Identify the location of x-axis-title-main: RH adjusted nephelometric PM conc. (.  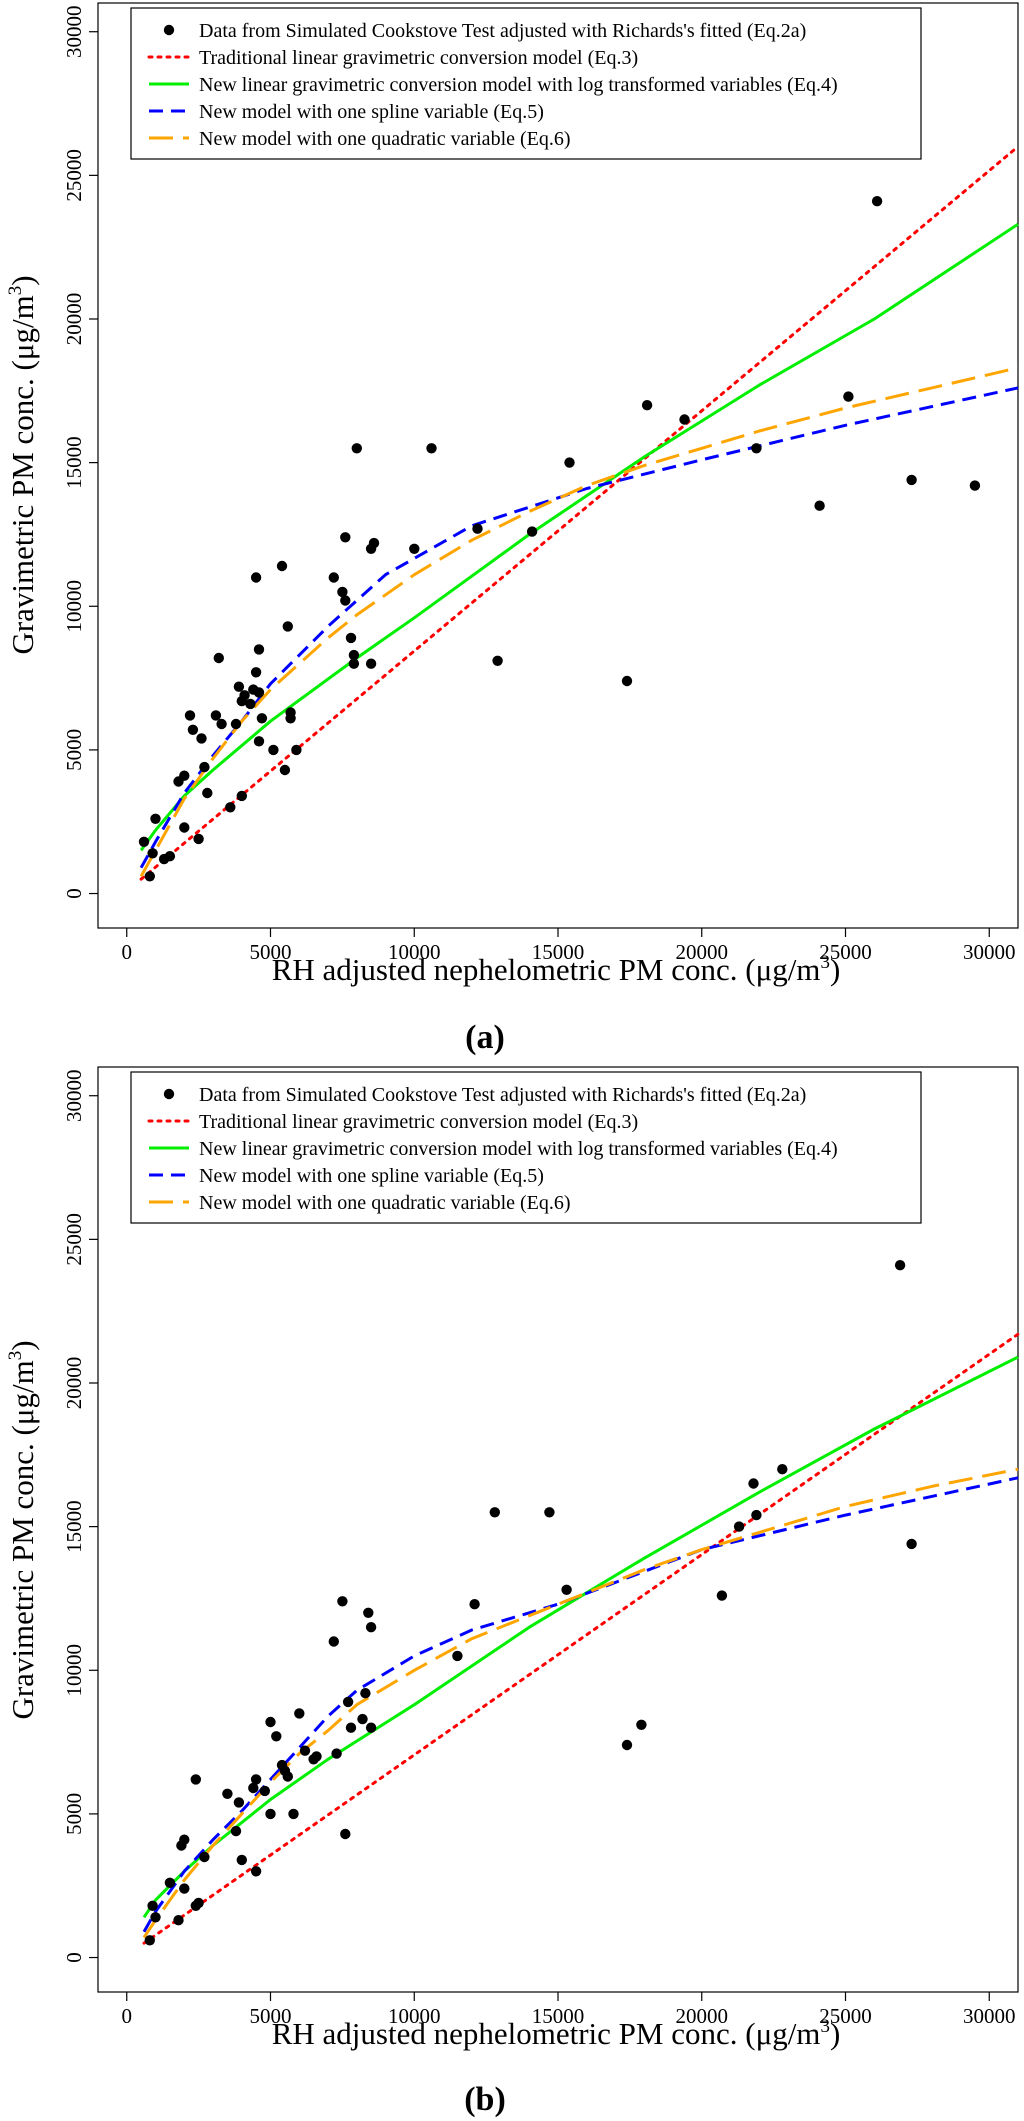
(514, 969).